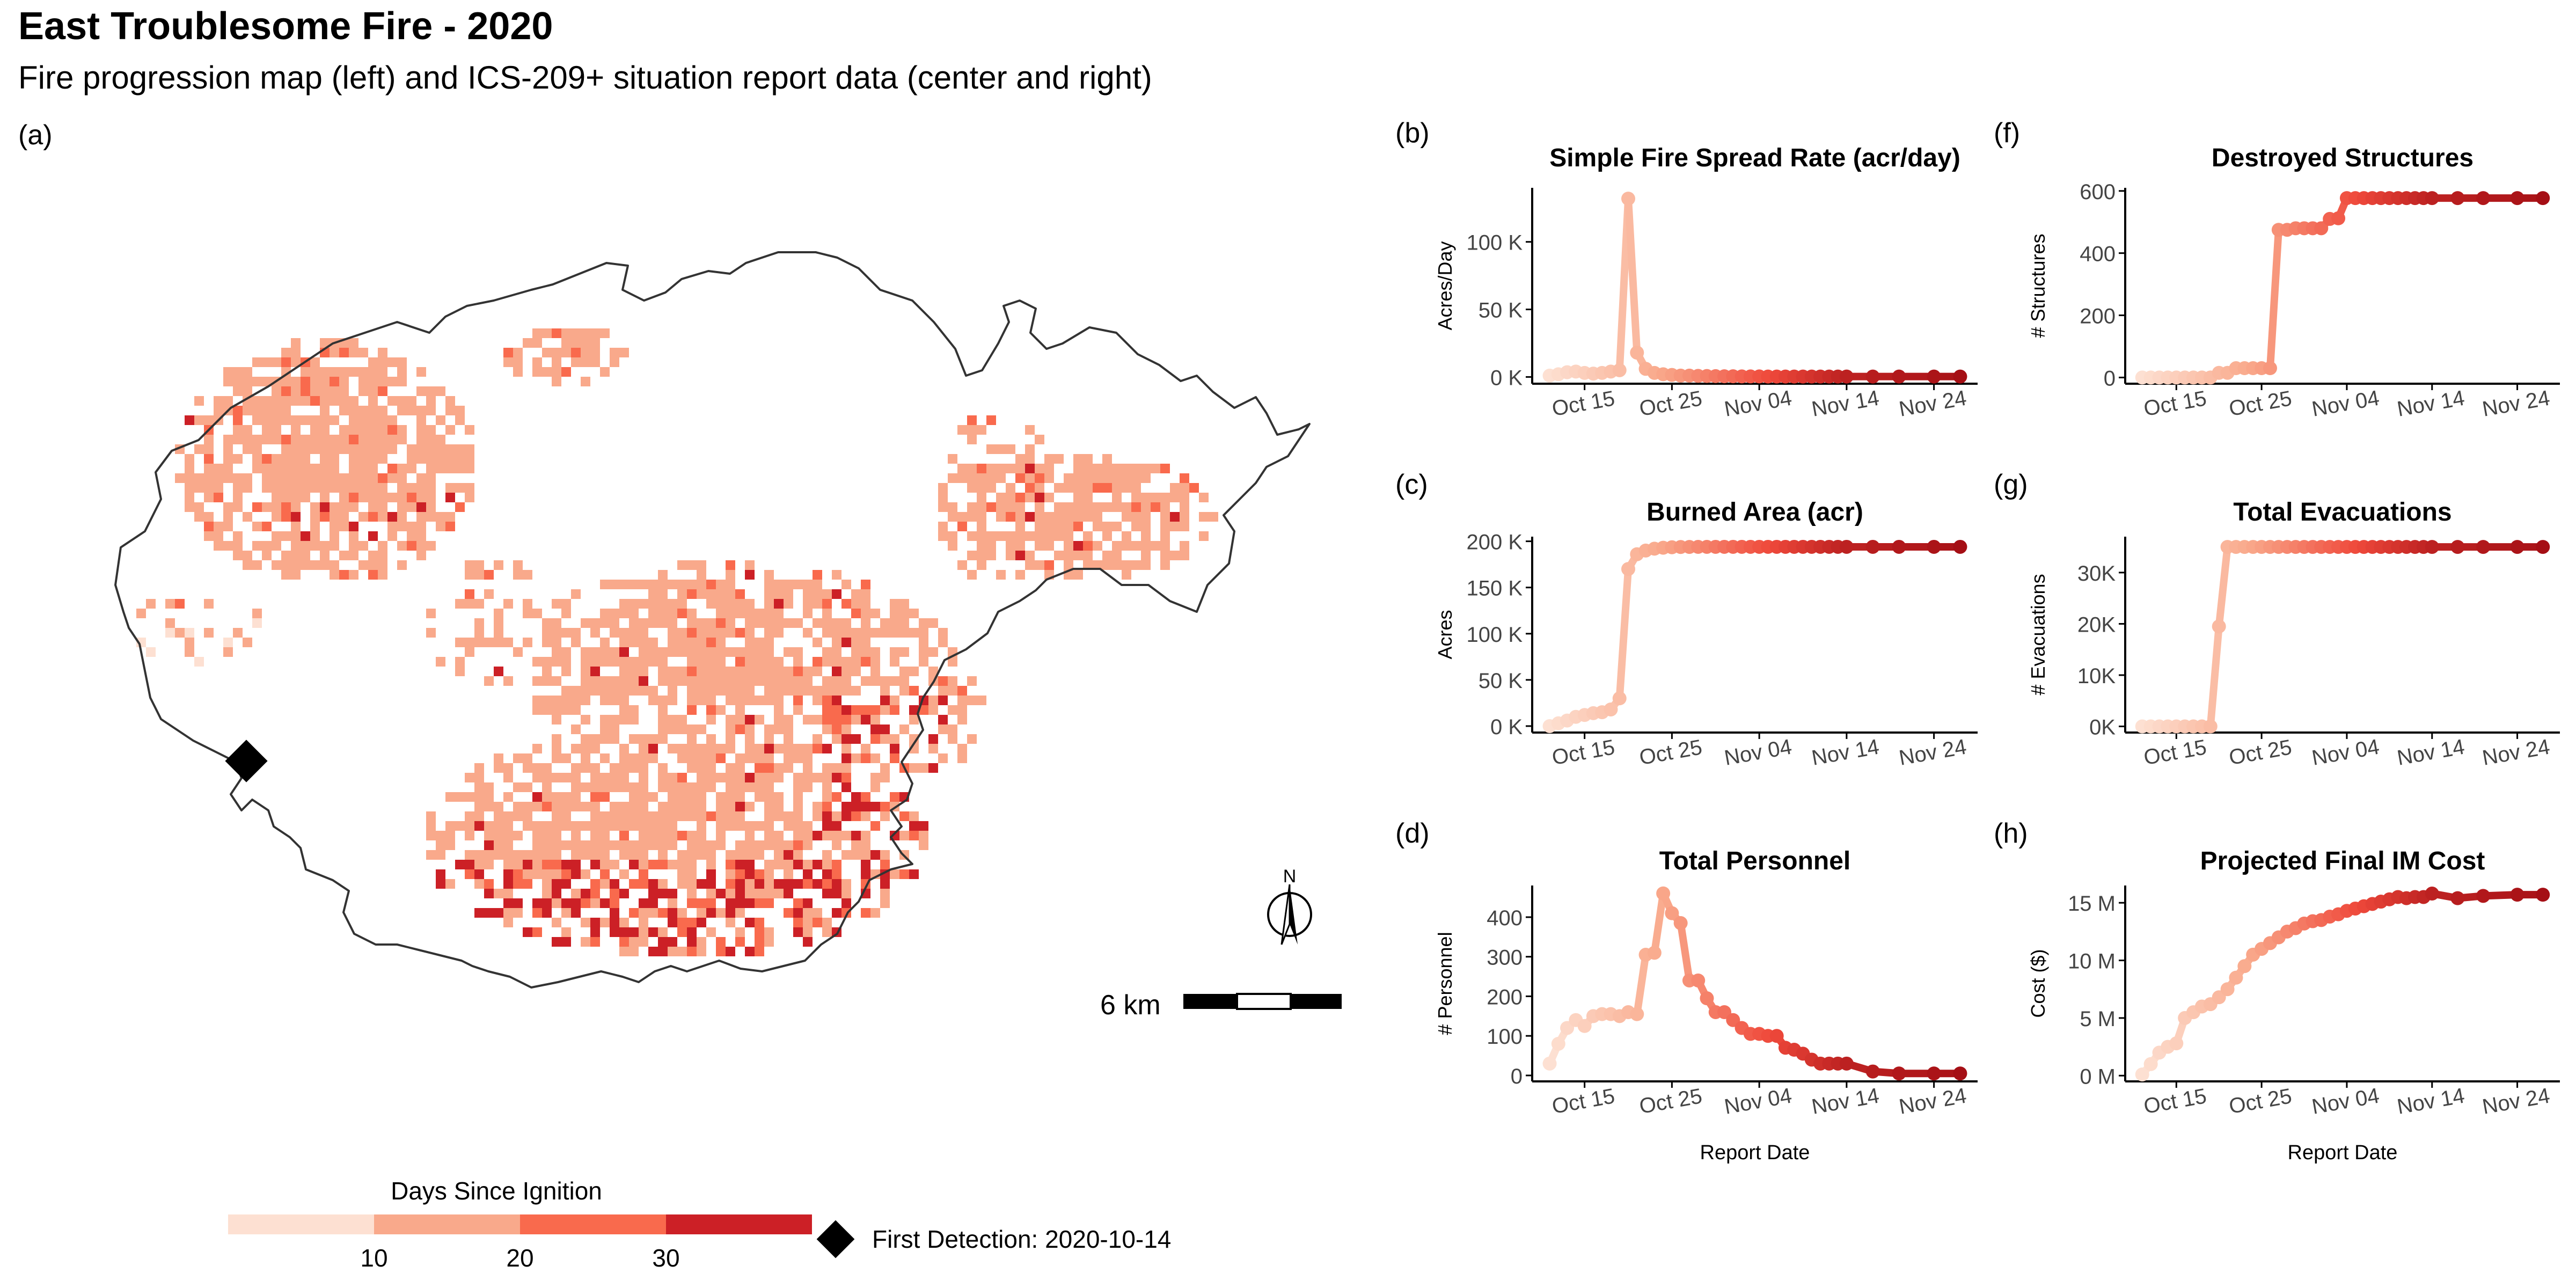  Describe the element at coordinates (1501, 681) in the screenshot. I see `y-tick-label: 50 K` at that location.